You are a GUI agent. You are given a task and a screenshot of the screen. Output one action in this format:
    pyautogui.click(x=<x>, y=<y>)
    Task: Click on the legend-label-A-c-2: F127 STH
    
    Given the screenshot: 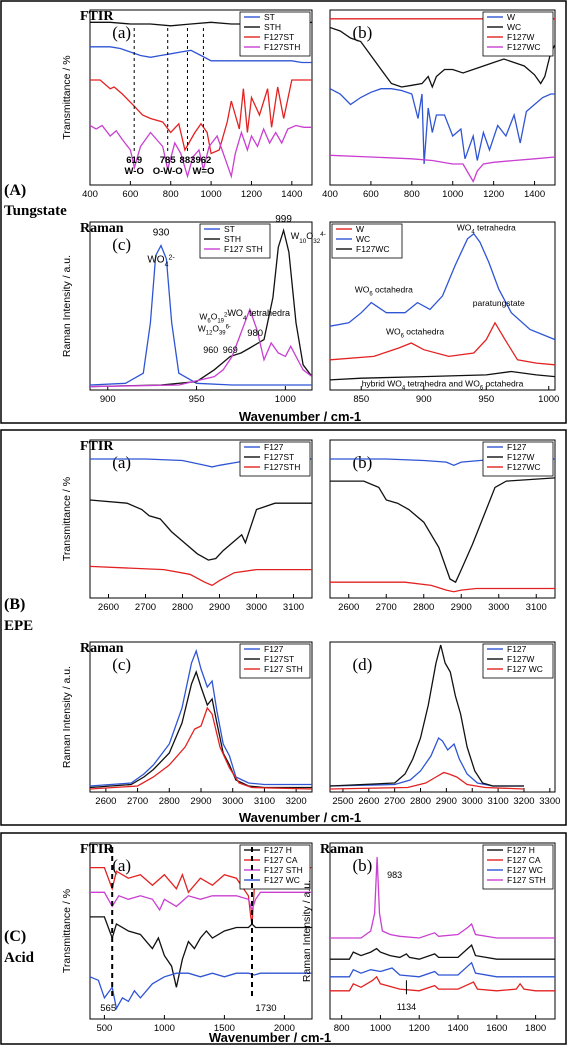 What is the action you would take?
    pyautogui.click(x=243, y=249)
    